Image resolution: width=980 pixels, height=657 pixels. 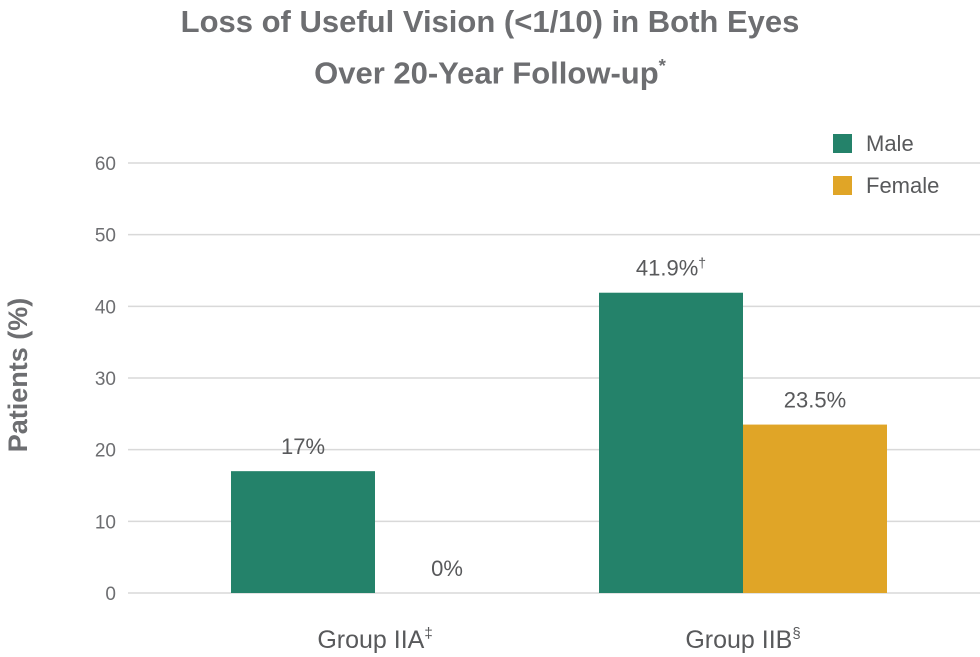 What do you see at coordinates (303, 446) in the screenshot?
I see `value-label-male-1: 17%` at bounding box center [303, 446].